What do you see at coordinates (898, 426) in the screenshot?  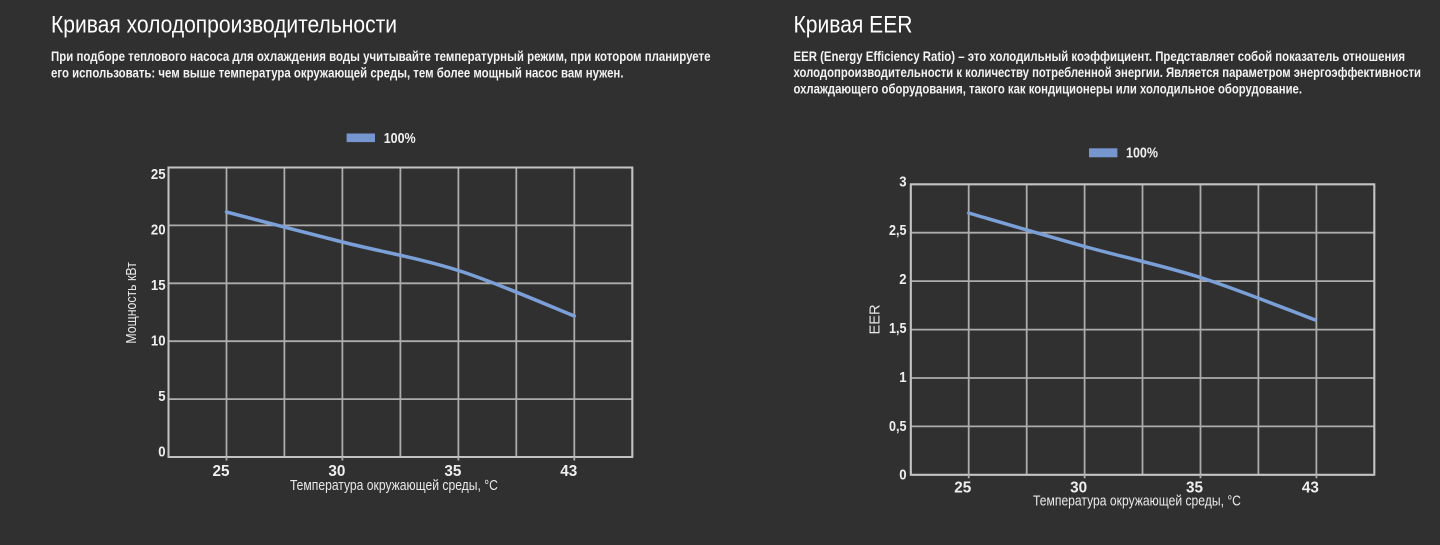 I see `svg-text: 0,5` at bounding box center [898, 426].